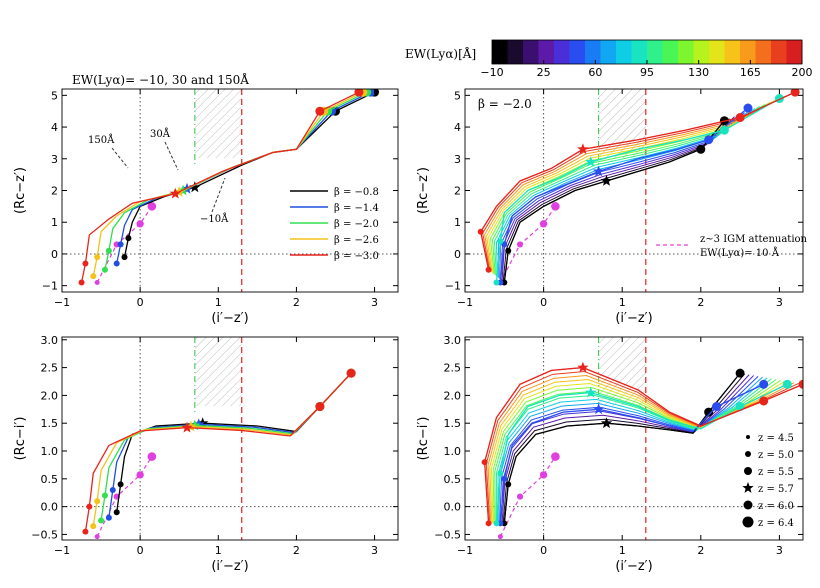  What do you see at coordinates (505, 104) in the screenshot?
I see `panel-2-title: β = −2.0` at bounding box center [505, 104].